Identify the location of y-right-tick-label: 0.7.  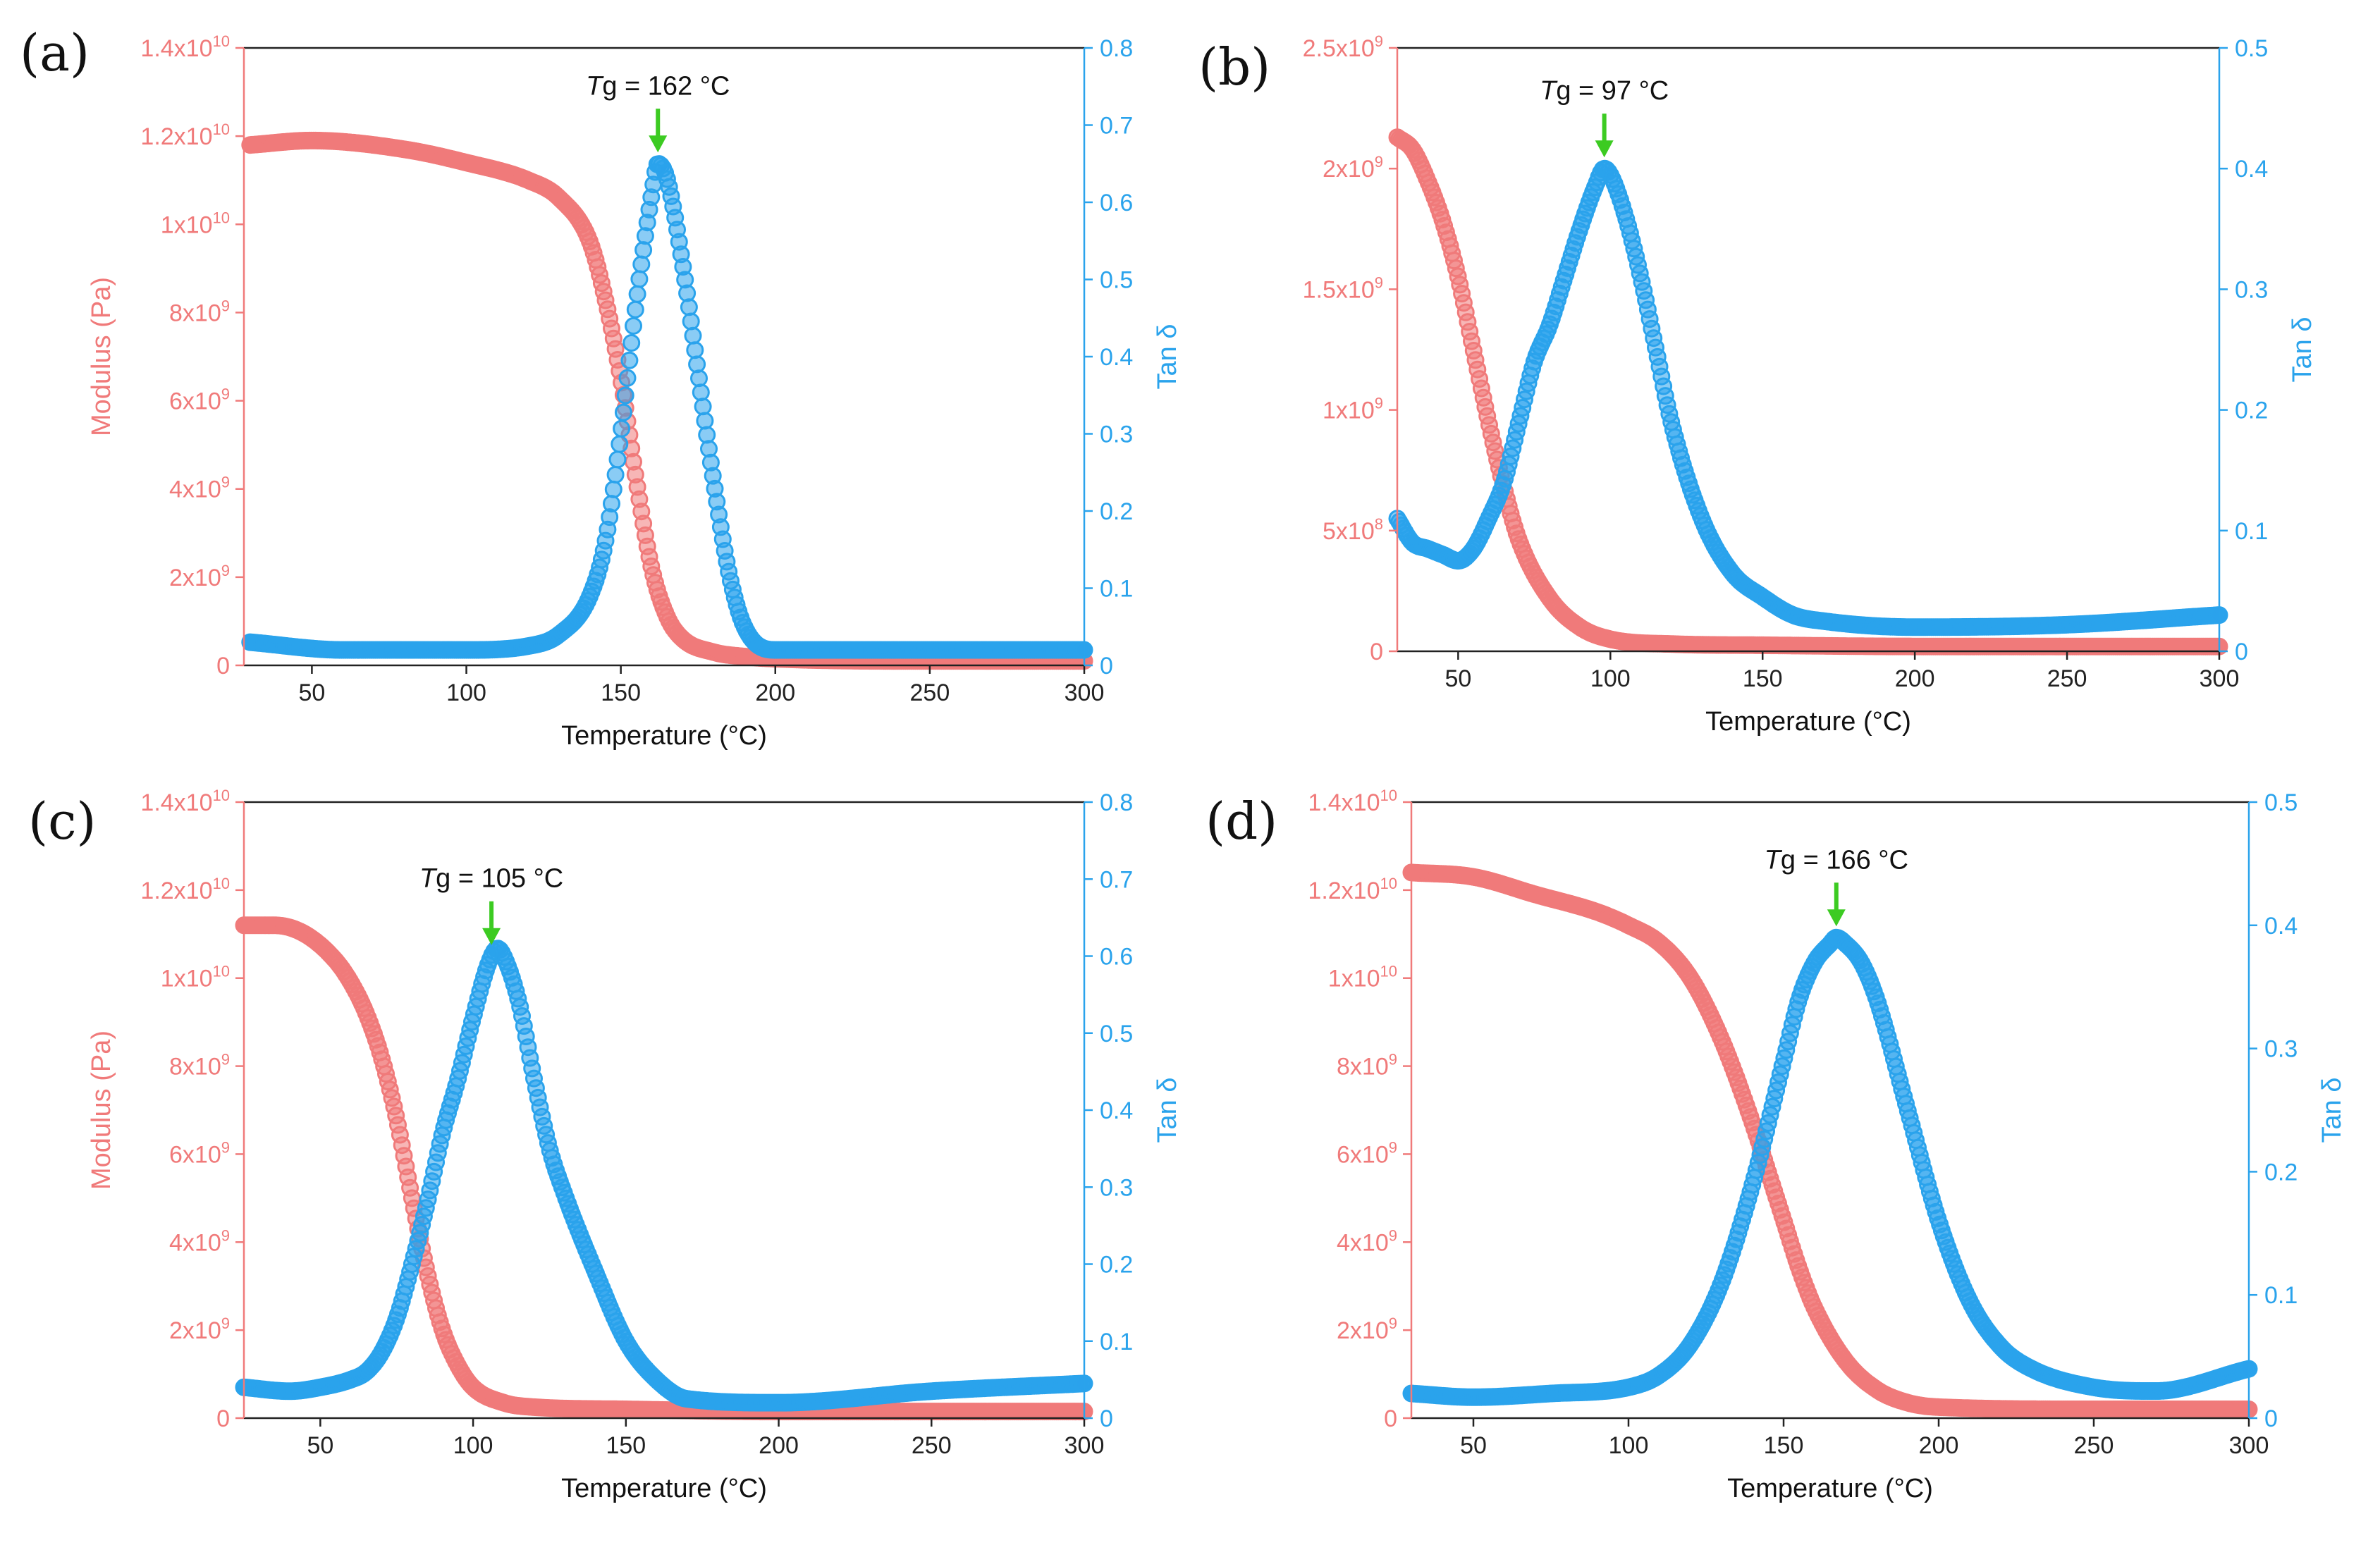
(1116, 126).